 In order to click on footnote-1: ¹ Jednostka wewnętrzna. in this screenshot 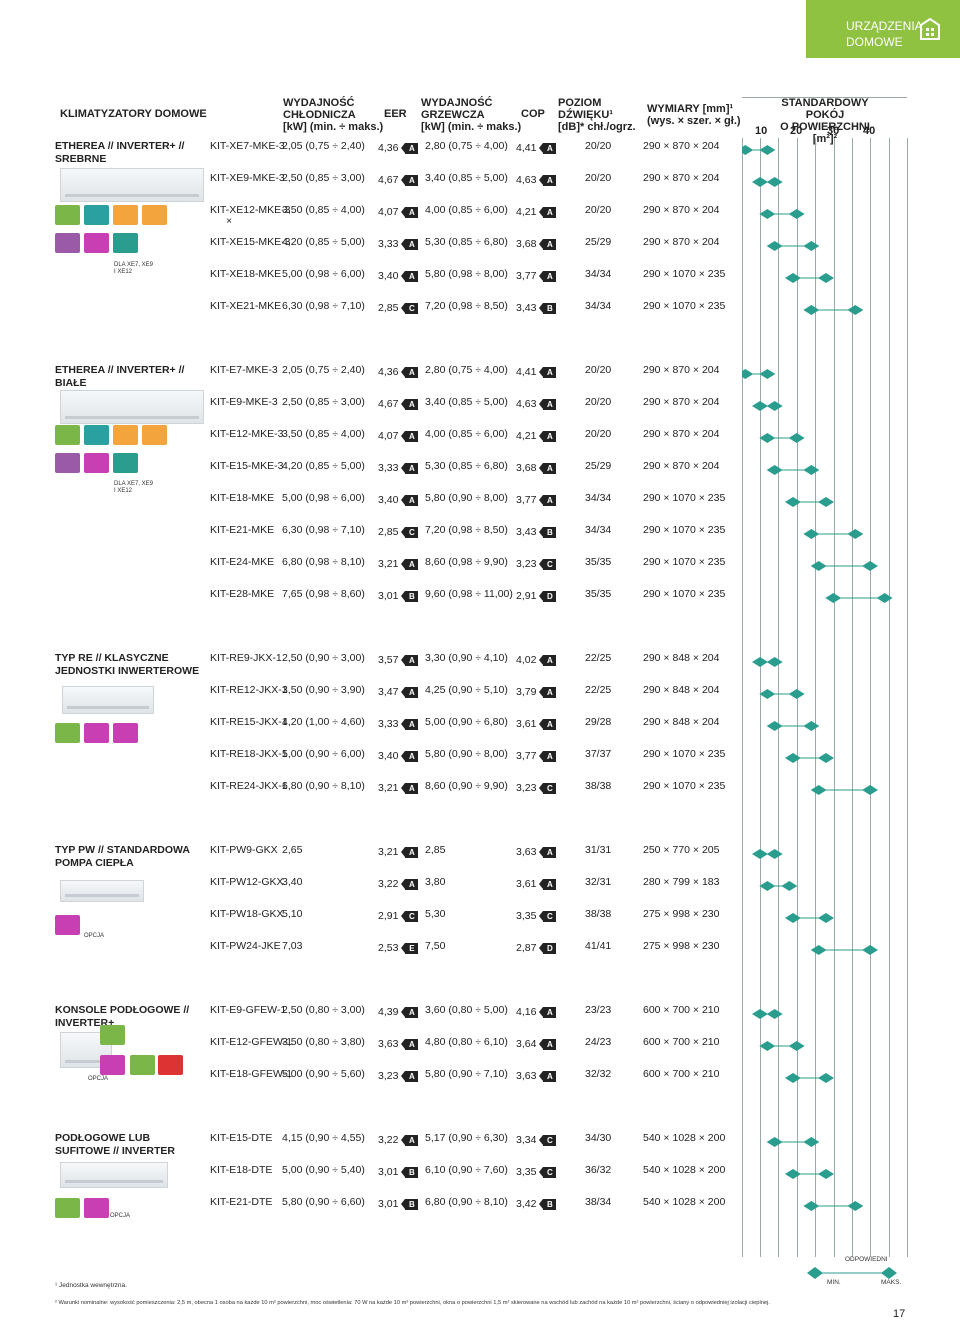, I will do `click(91, 1285)`.